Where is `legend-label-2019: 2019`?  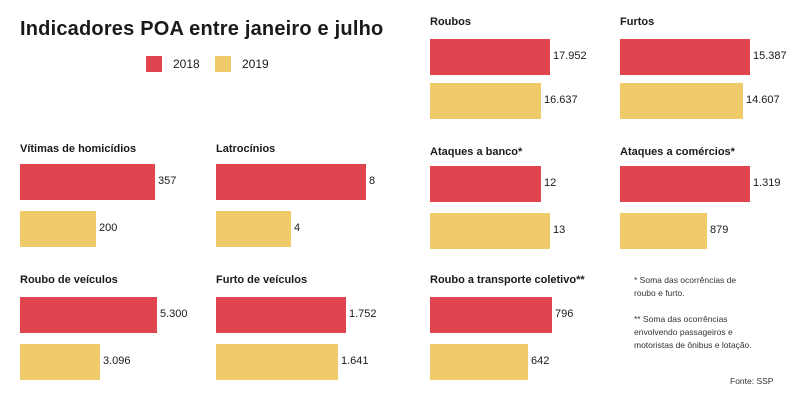 legend-label-2019: 2019 is located at coordinates (255, 64).